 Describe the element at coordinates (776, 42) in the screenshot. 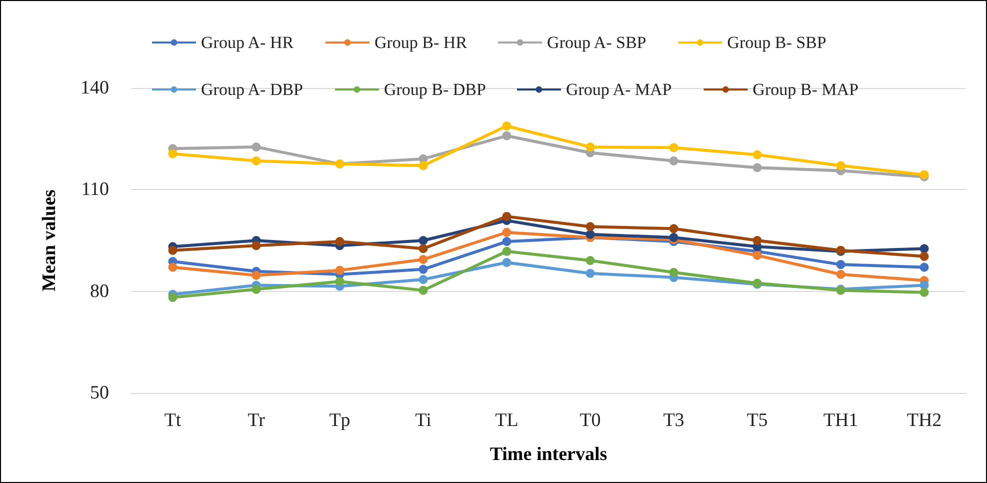

I see `legend-label: Group B- SBP` at that location.